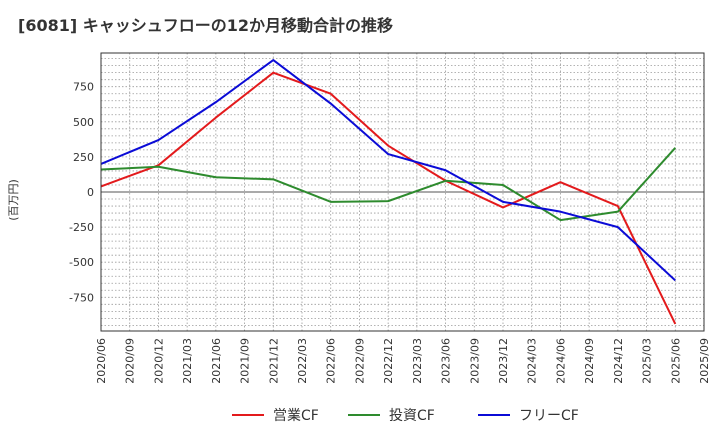 The image size is (720, 440). I want to click on x-tick-label: 2023/06, so click(446, 361).